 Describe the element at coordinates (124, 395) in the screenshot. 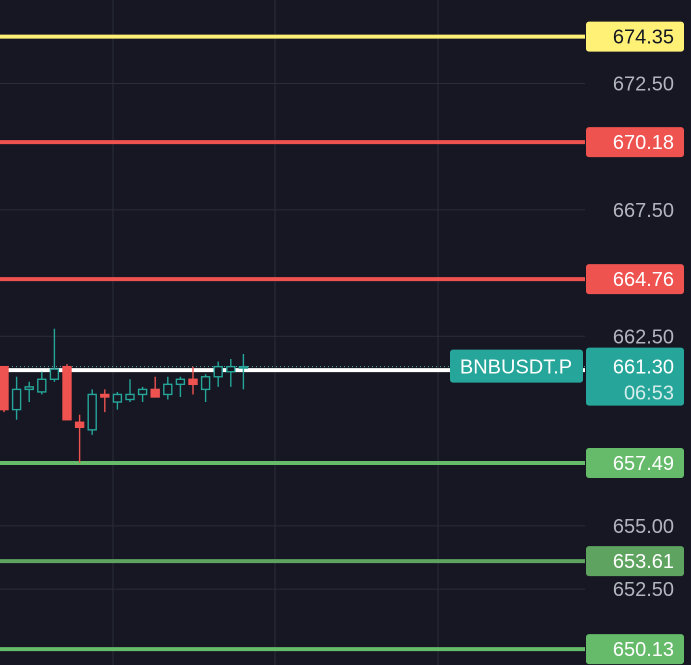

I see `candlestick-series` at that location.